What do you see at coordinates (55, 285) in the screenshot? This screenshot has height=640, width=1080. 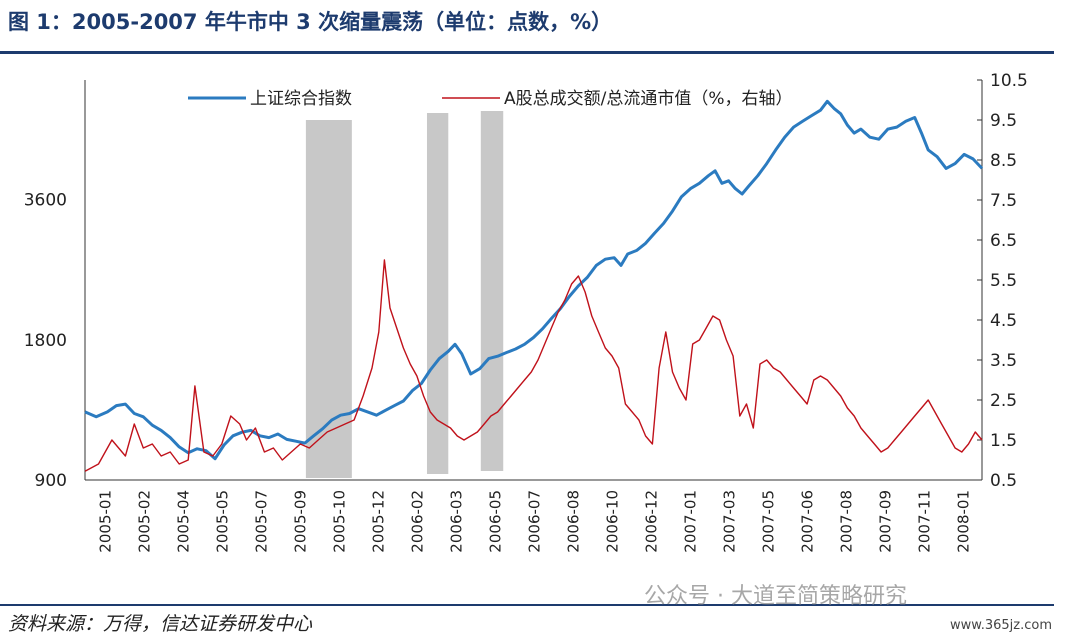 I see `y-axis-left: 3600 1800 900` at bounding box center [55, 285].